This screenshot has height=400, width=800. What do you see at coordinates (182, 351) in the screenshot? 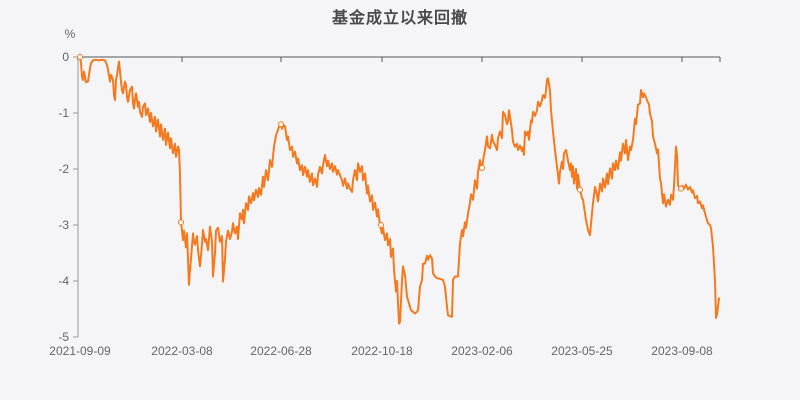
I see `x-tick-label: 2022-03-08` at bounding box center [182, 351].